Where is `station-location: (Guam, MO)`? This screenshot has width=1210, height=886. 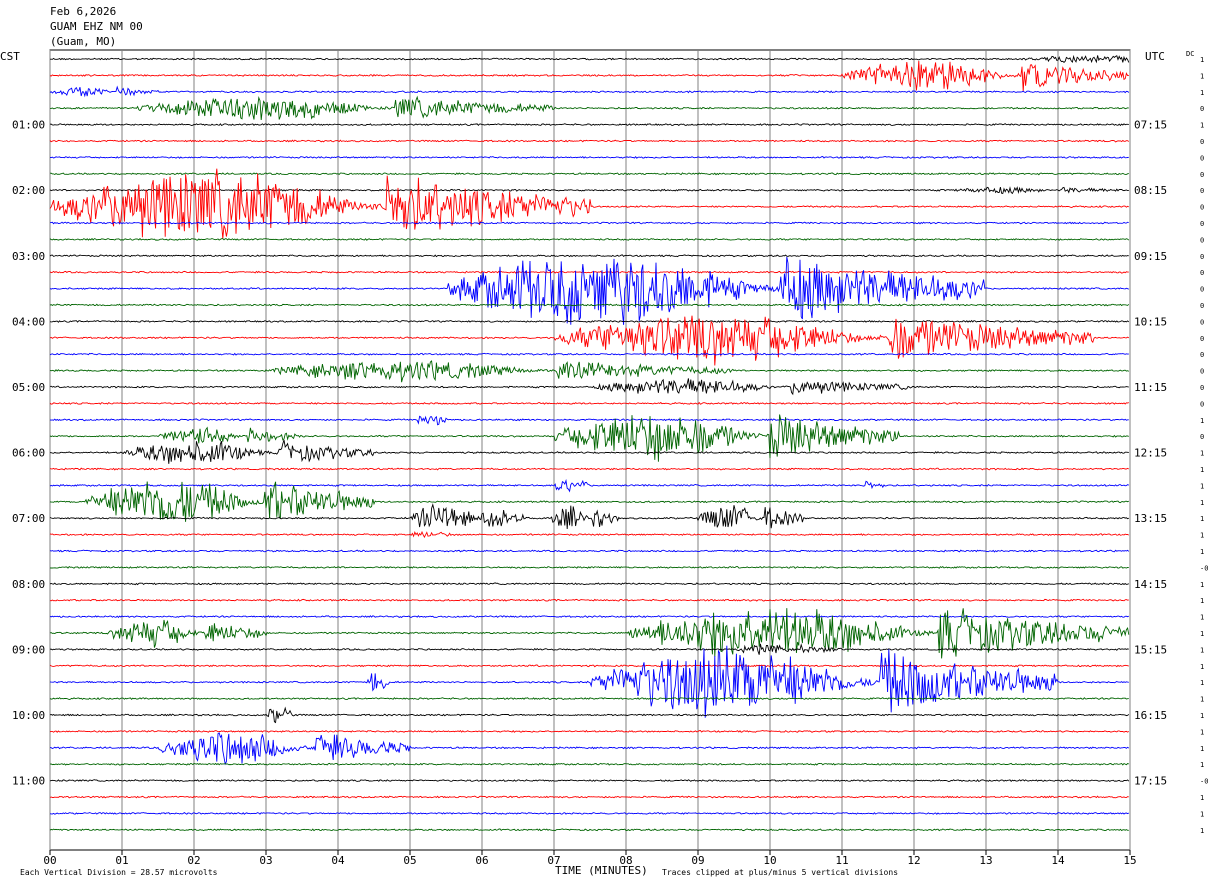 station-location: (Guam, MO) is located at coordinates (83, 41).